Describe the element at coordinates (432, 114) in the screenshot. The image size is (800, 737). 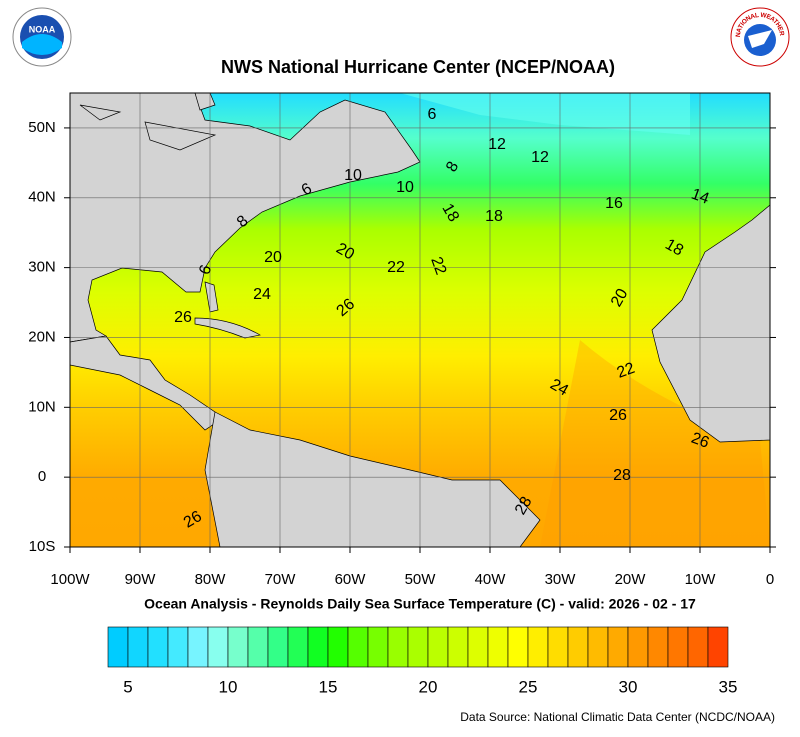
I see `contour-label: 6` at that location.